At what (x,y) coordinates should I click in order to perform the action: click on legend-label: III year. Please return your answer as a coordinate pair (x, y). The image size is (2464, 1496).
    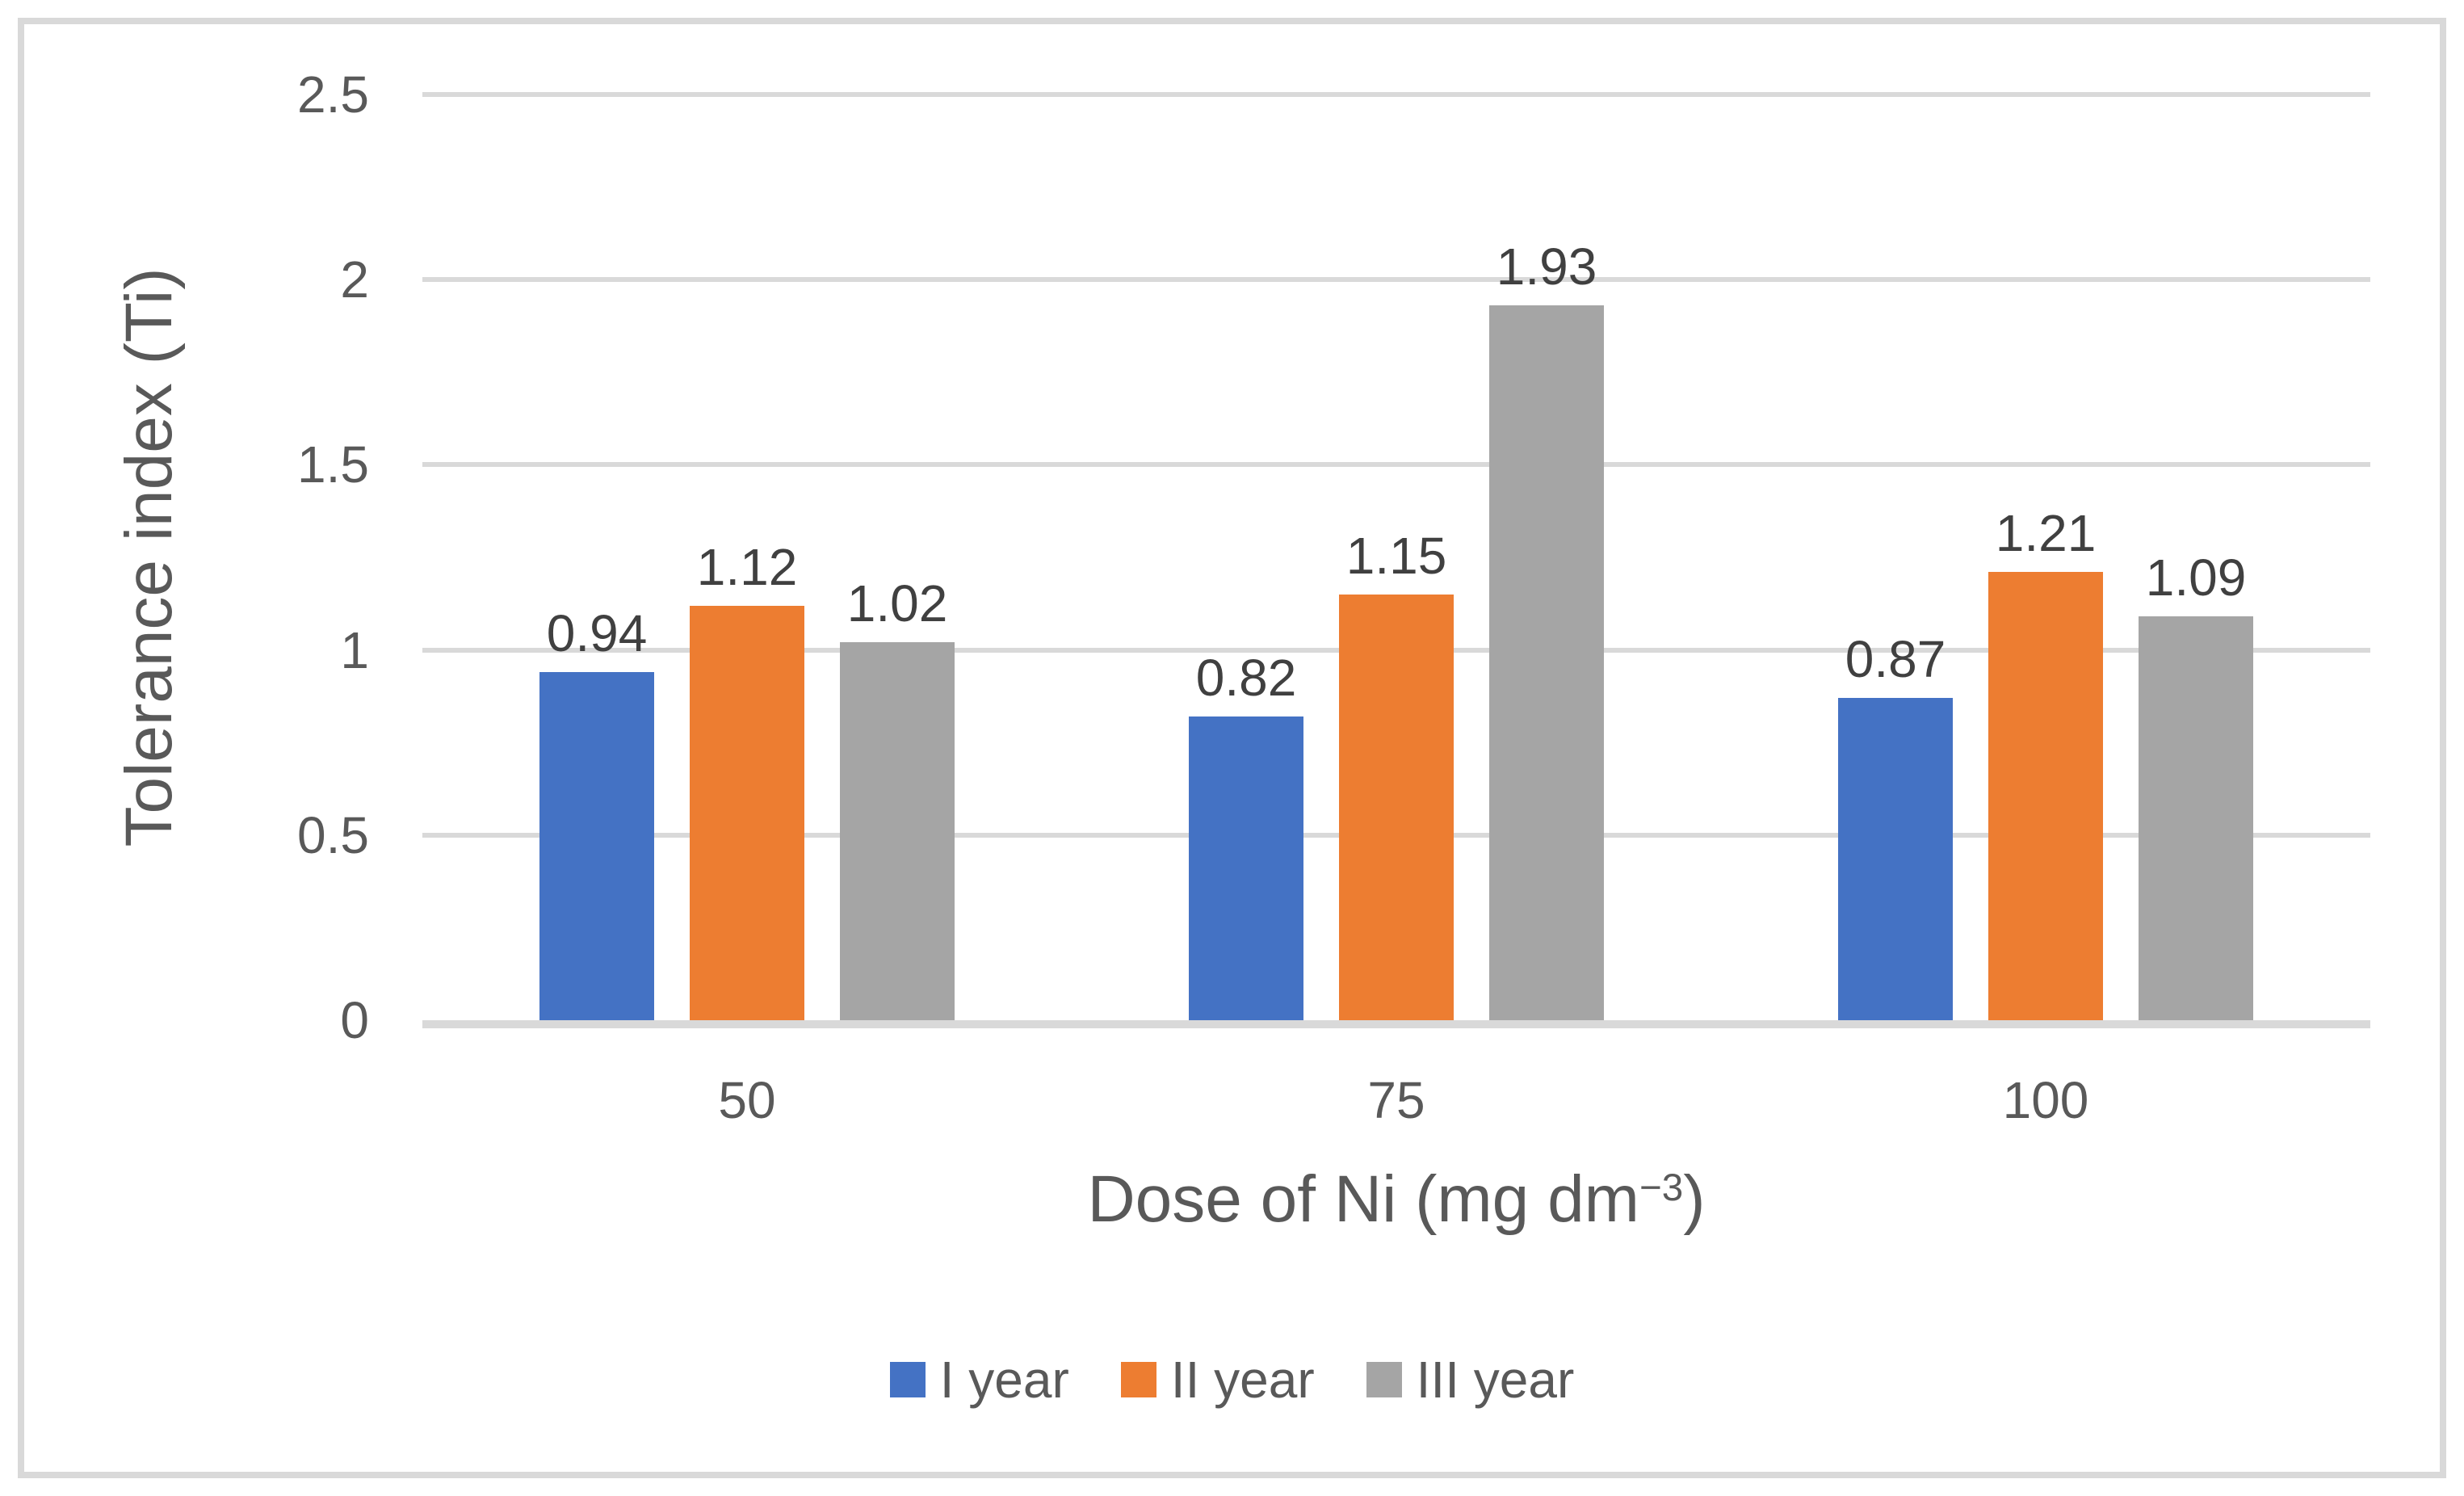
    Looking at the image, I should click on (1495, 1380).